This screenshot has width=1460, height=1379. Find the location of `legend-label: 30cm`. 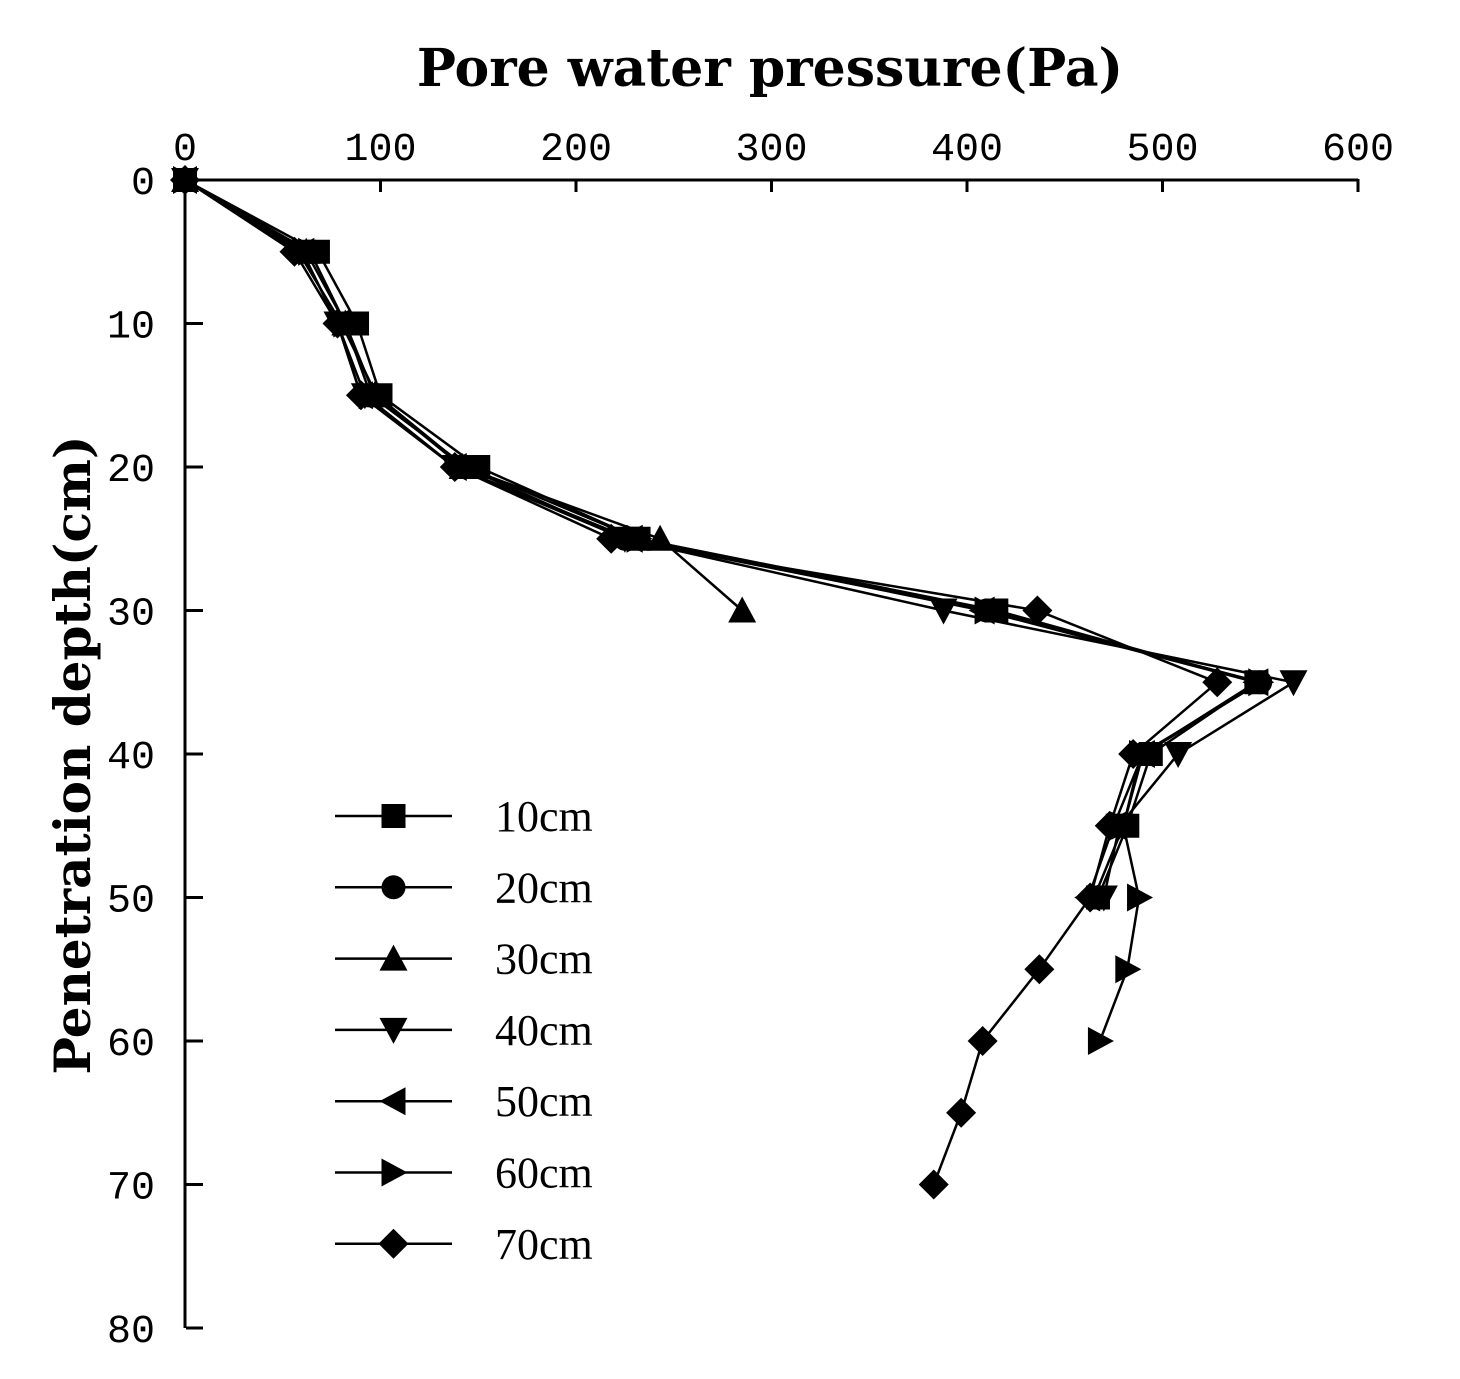

legend-label: 30cm is located at coordinates (544, 959).